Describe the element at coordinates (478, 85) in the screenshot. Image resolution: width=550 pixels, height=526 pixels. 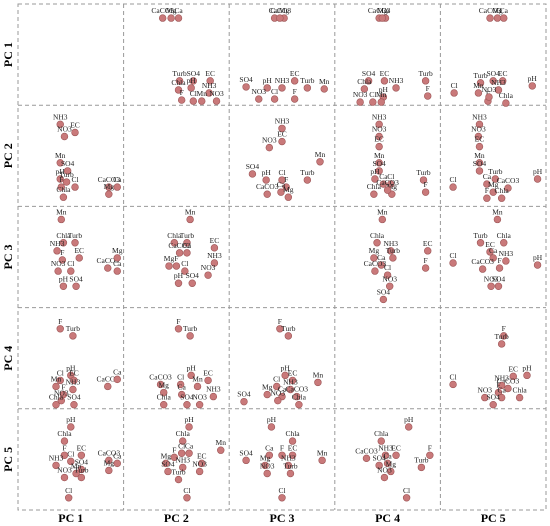
I see `point-label: Mn` at that location.